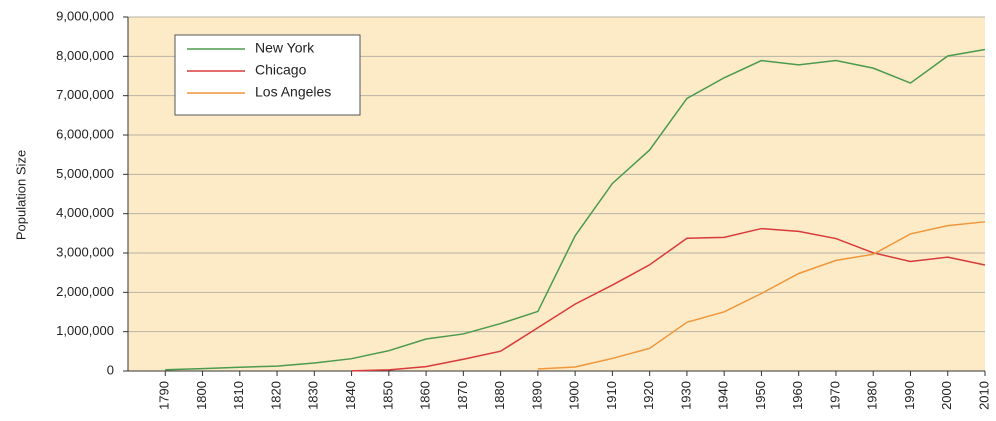  I want to click on x-tick-label: 1870, so click(462, 395).